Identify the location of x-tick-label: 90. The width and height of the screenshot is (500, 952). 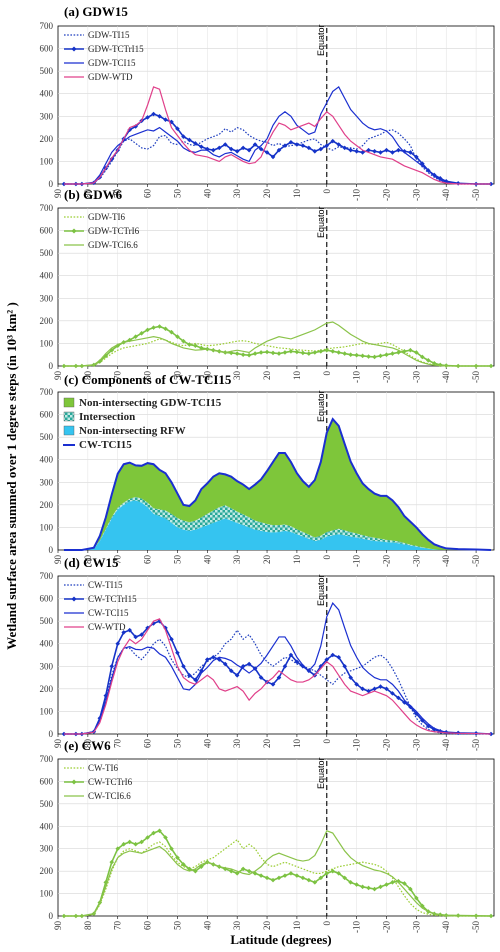
(58, 376).